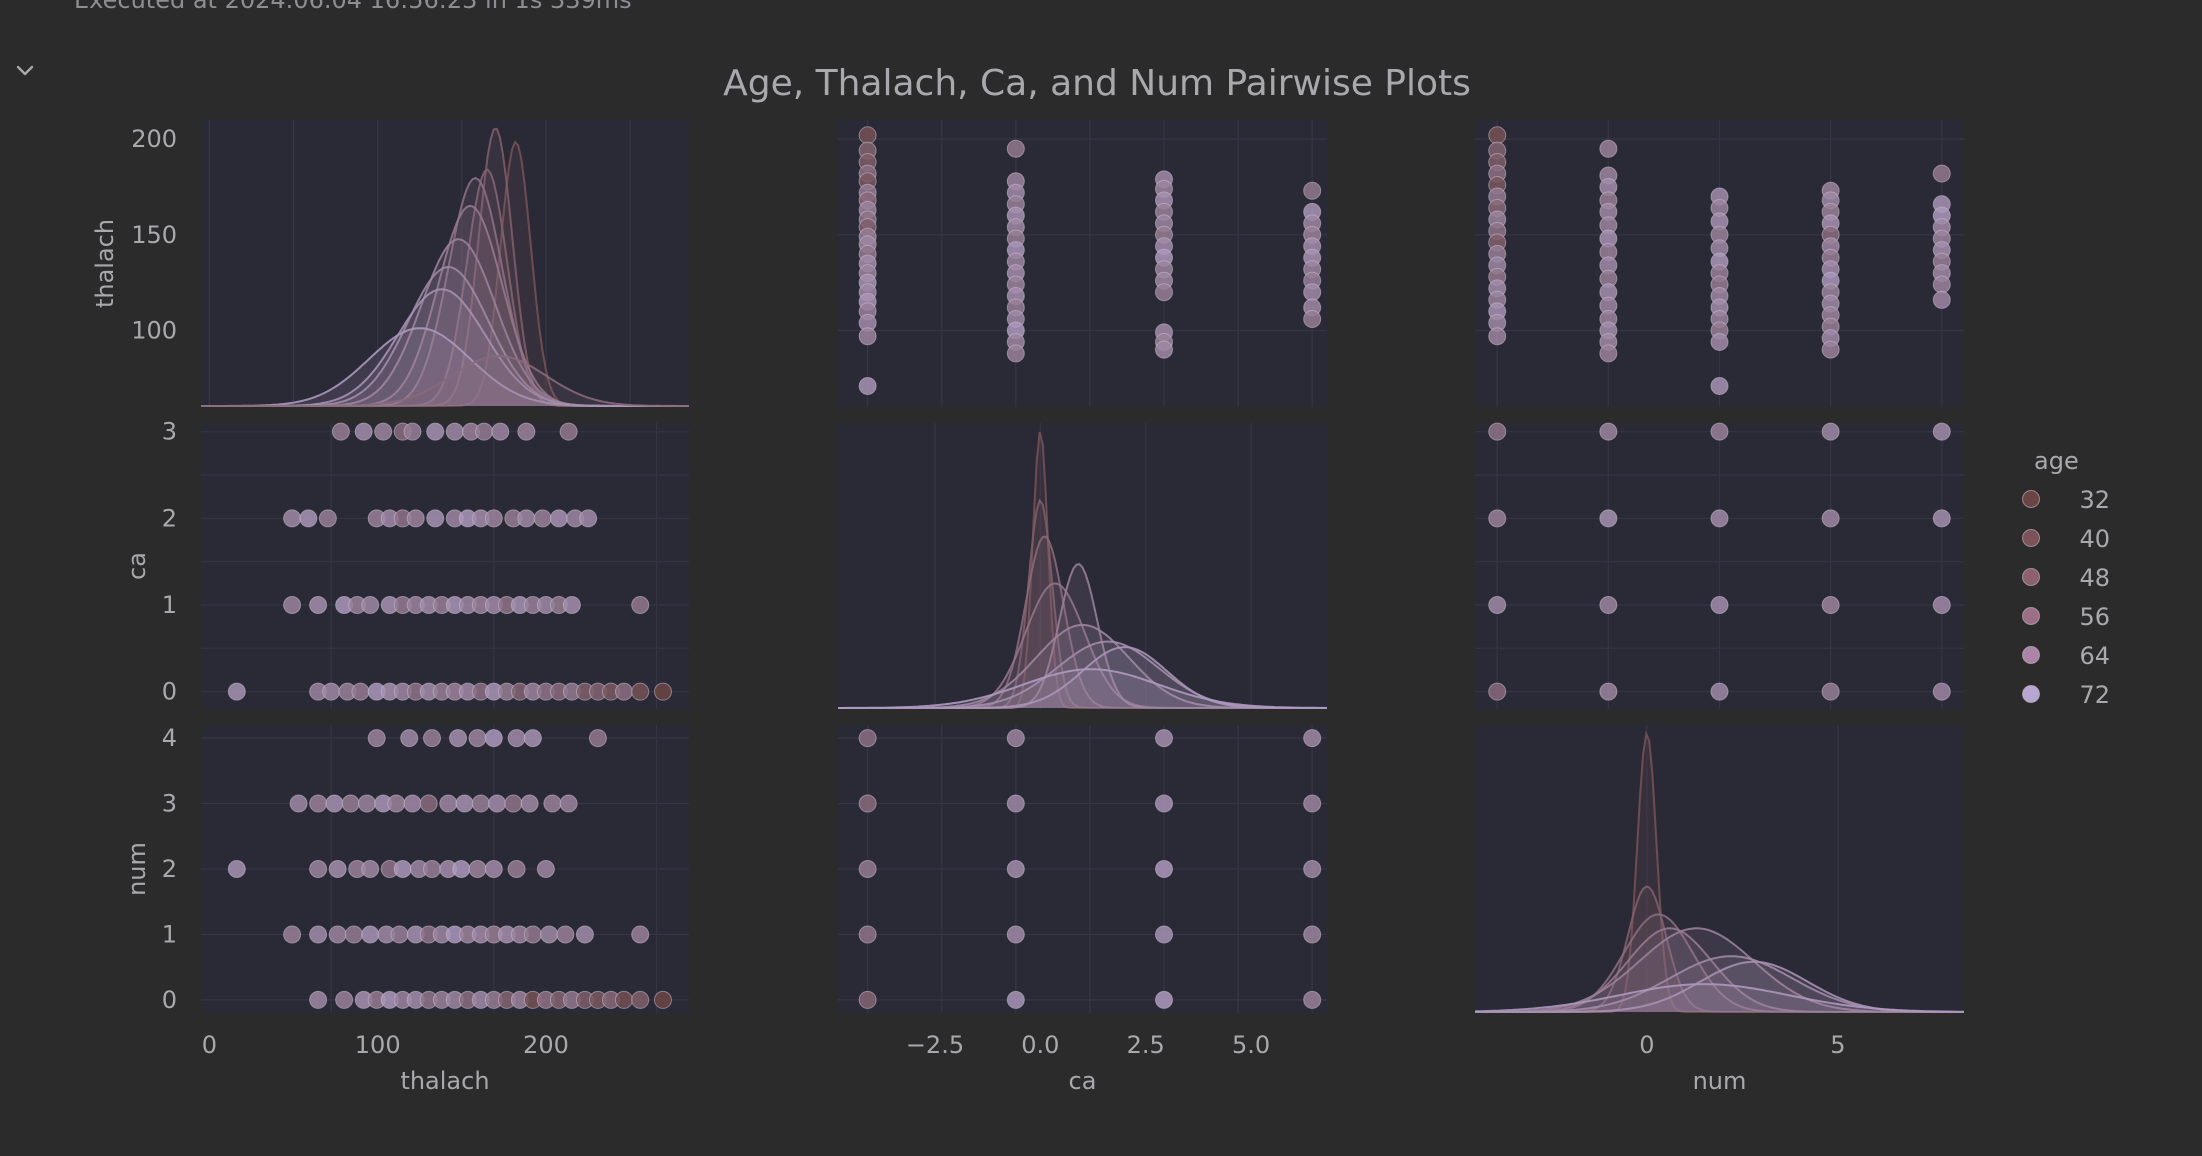 The height and width of the screenshot is (1156, 2202). I want to click on x-tick-label: 200, so click(546, 1045).